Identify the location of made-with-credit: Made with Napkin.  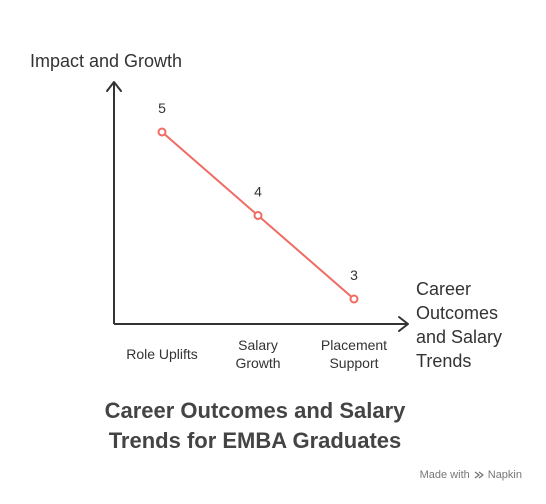
(471, 475).